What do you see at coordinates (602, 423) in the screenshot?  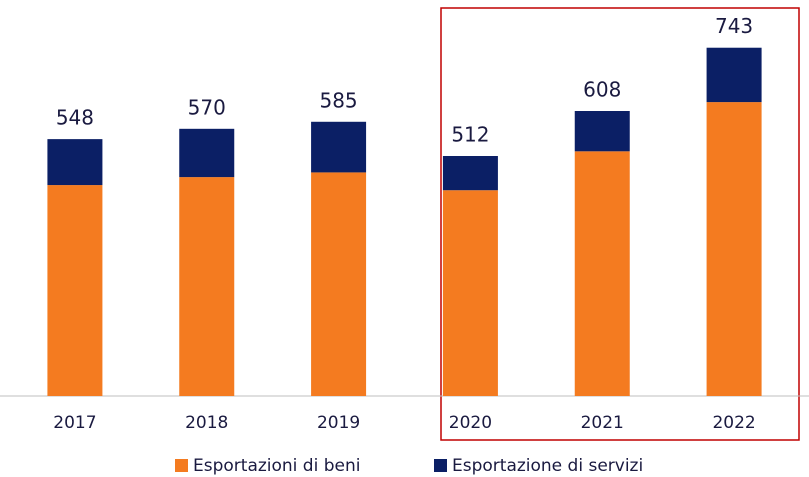 I see `x-tick-label: 2021` at bounding box center [602, 423].